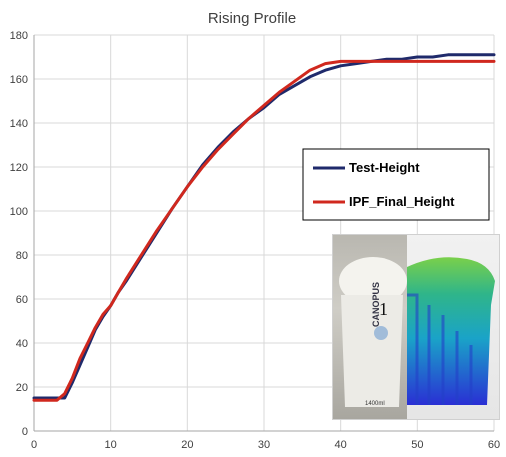  Describe the element at coordinates (19, 212) in the screenshot. I see `y-tick-label: 100` at that location.